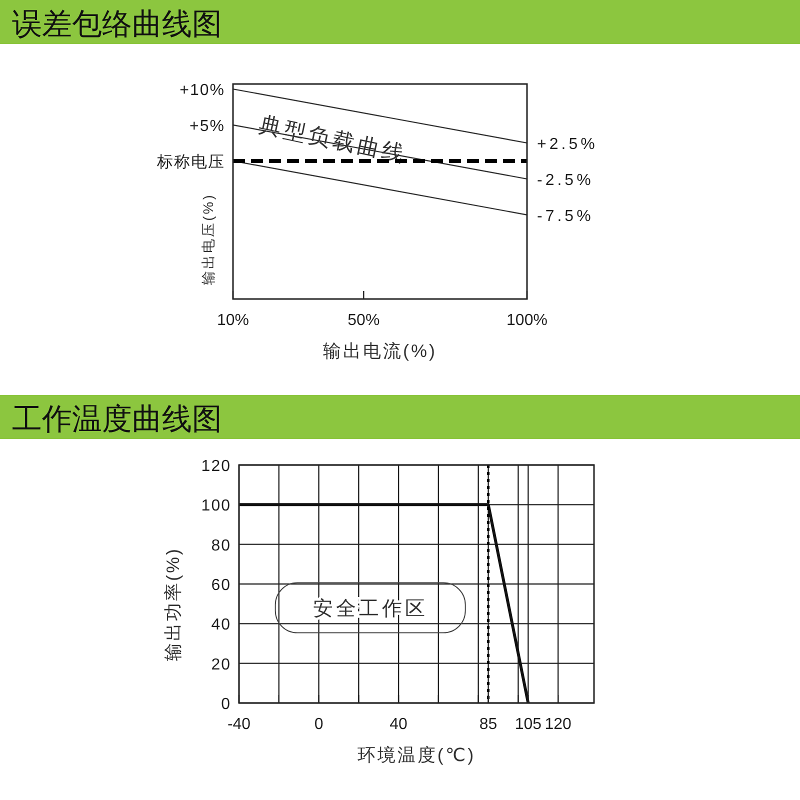 This screenshot has width=800, height=800. Describe the element at coordinates (567, 144) in the screenshot. I see `y2-tick-label: +2.5%` at that location.